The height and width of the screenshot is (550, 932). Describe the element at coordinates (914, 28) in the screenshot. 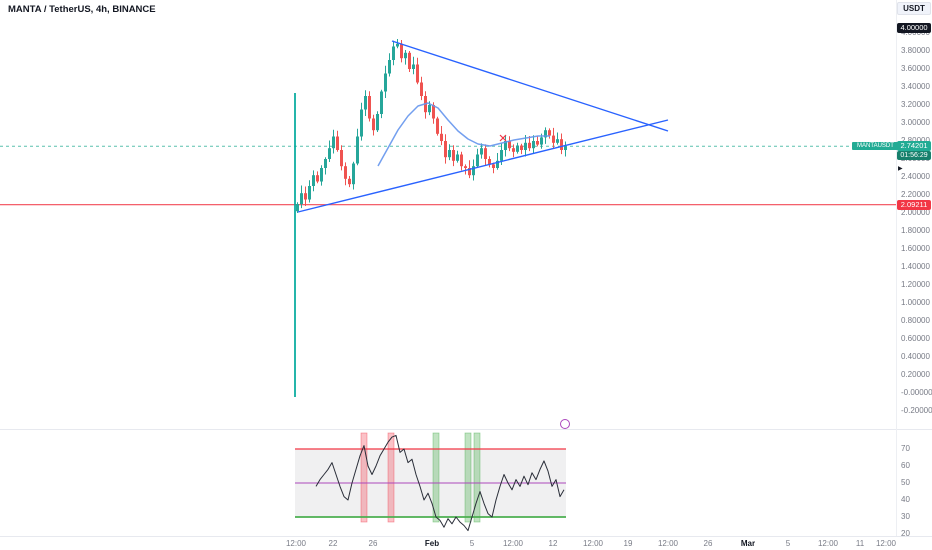

I see `axis-dark-tag: 4.00000` at that location.